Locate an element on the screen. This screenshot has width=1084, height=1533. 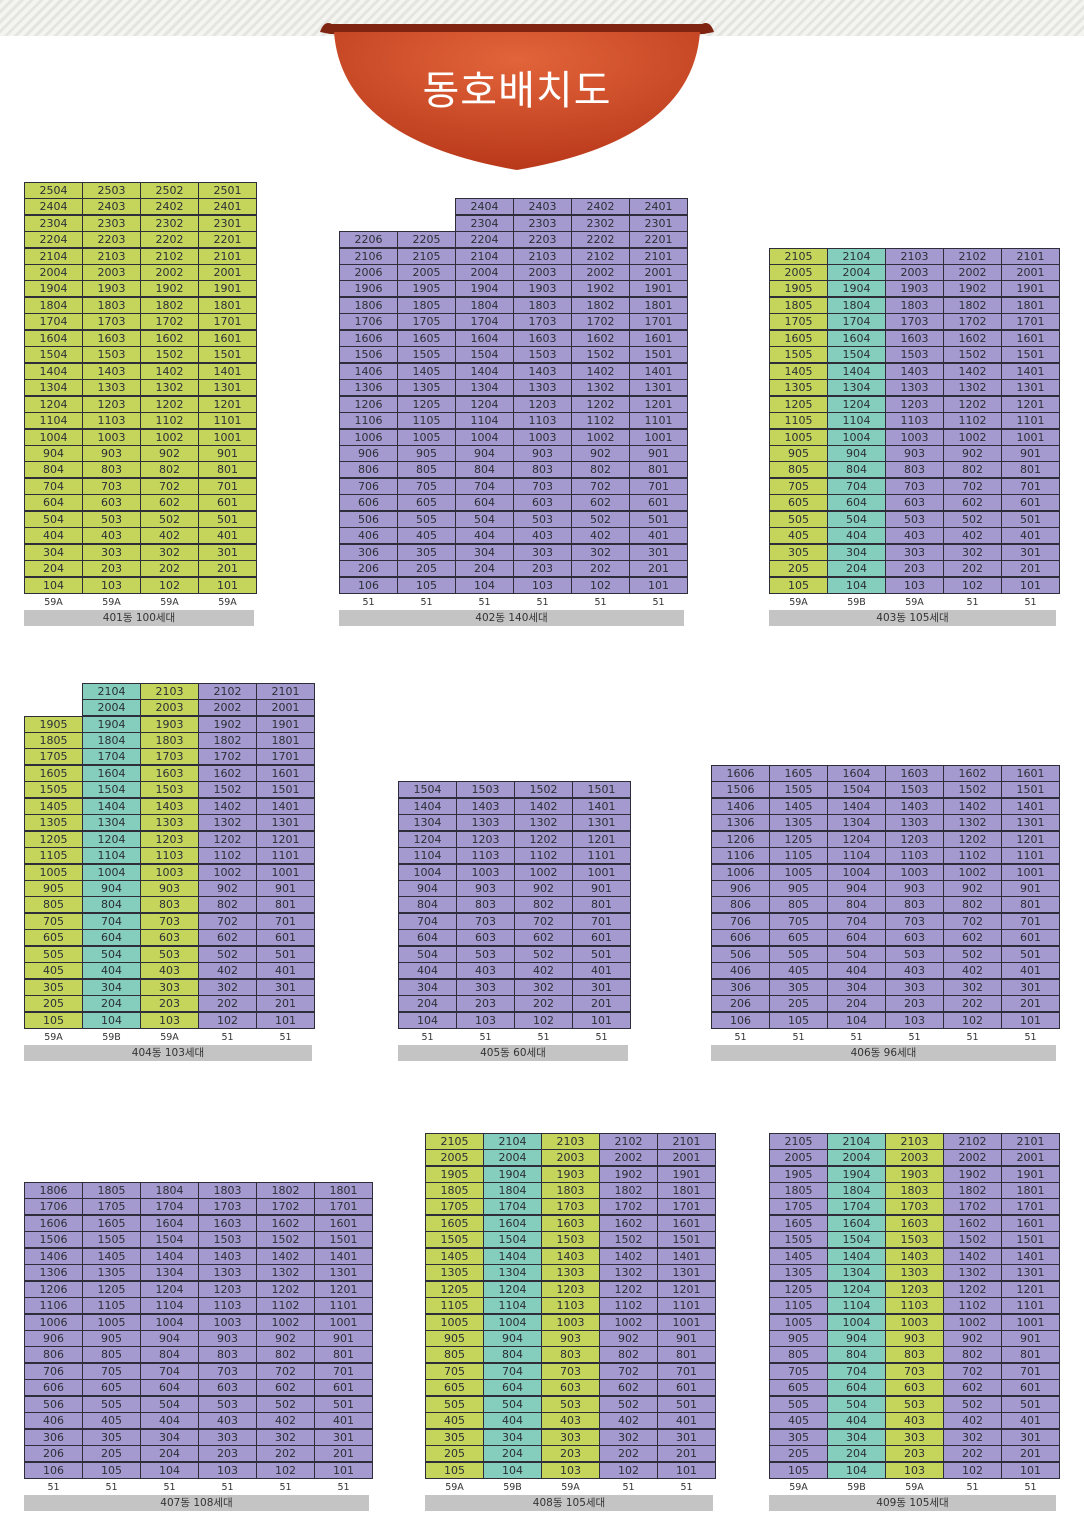
unit-cell: 506 is located at coordinates (53, 1404).